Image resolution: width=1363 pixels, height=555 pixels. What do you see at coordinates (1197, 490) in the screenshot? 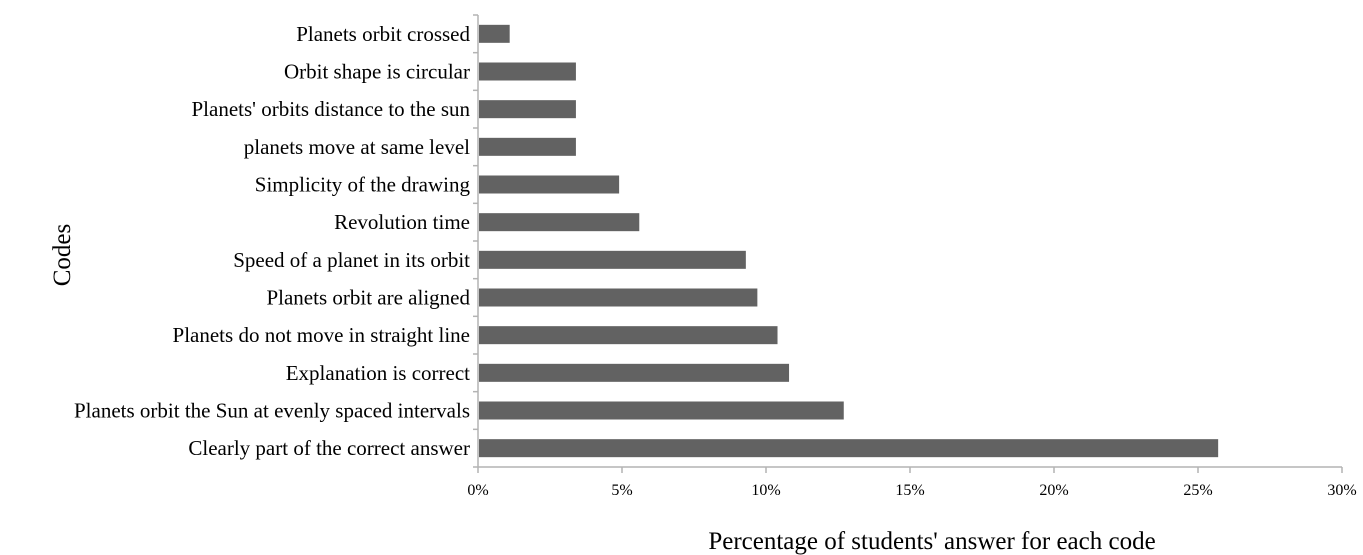
I see `x-tick-label: 25%` at bounding box center [1197, 490].